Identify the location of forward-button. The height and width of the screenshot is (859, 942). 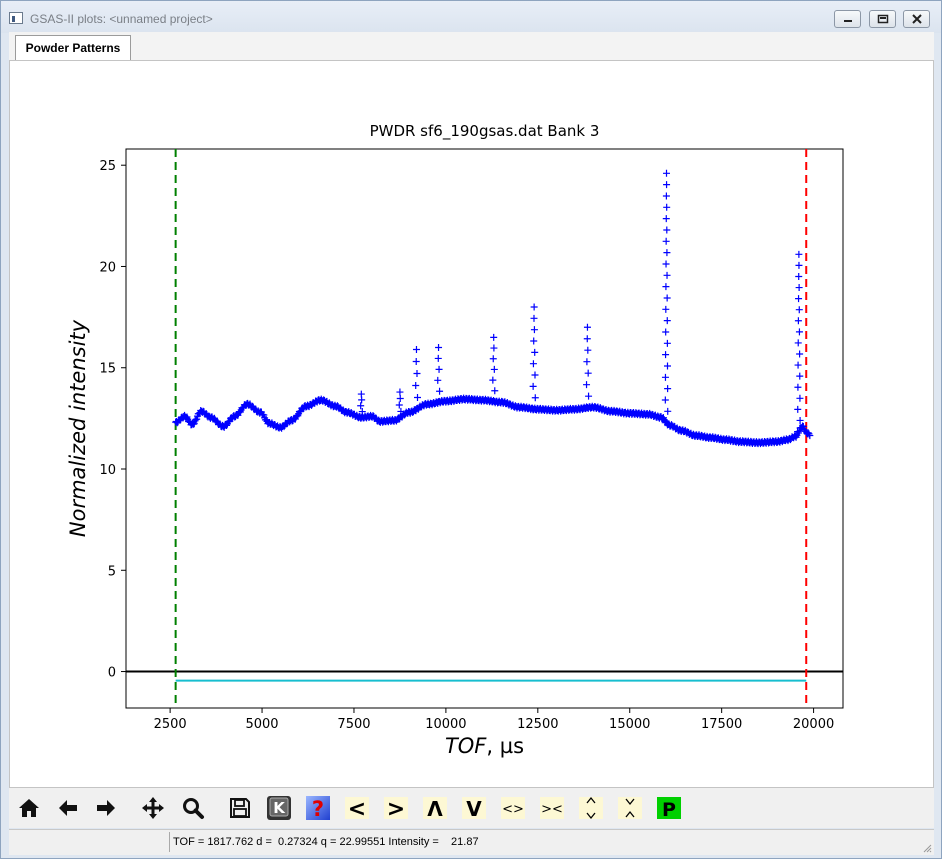
(106, 808).